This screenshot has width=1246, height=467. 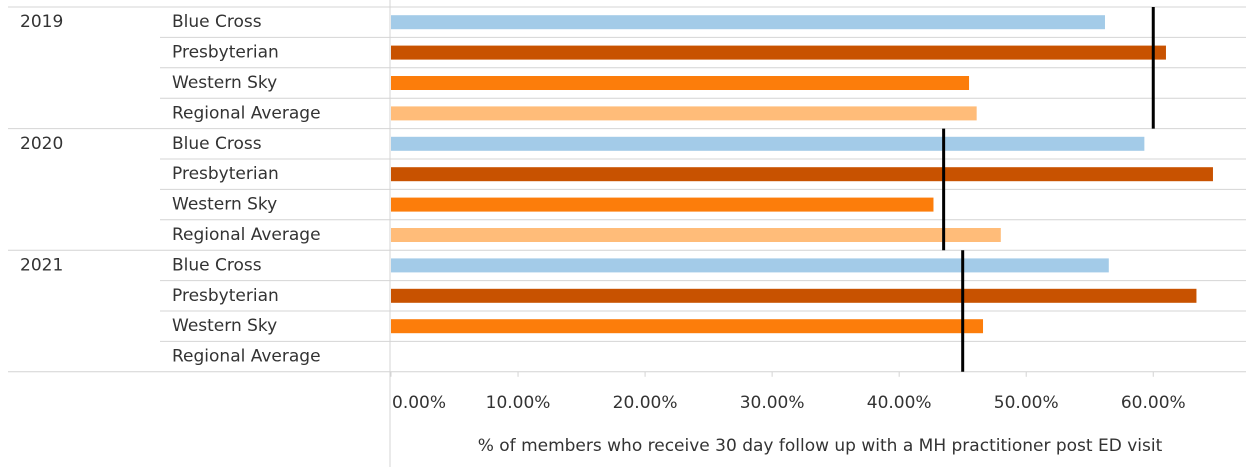 What do you see at coordinates (41, 22) in the screenshot?
I see `group-label: 2019` at bounding box center [41, 22].